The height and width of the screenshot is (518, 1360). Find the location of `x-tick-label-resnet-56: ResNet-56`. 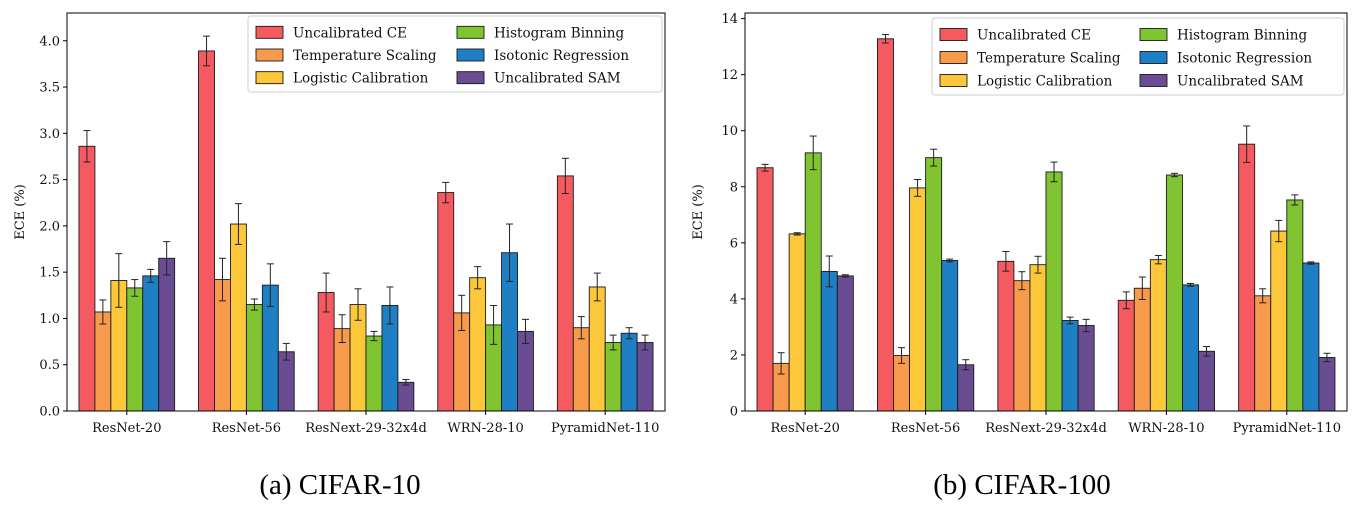

x-tick-label-resnet-56: ResNet-56 is located at coordinates (246, 428).